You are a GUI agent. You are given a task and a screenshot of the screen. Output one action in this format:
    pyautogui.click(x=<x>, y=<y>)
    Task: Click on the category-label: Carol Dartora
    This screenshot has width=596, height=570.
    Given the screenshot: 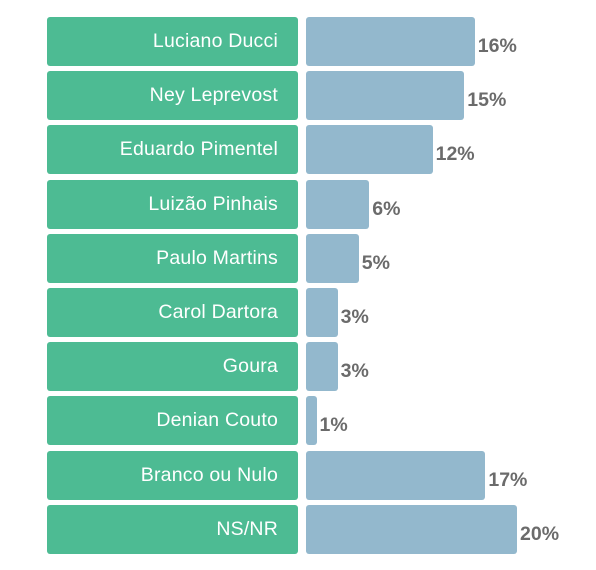 What is the action you would take?
    pyautogui.click(x=172, y=312)
    